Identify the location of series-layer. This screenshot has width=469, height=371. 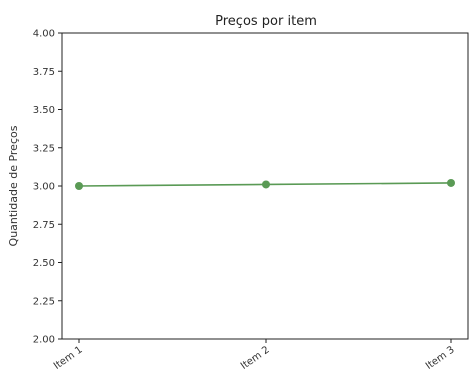
(265, 184).